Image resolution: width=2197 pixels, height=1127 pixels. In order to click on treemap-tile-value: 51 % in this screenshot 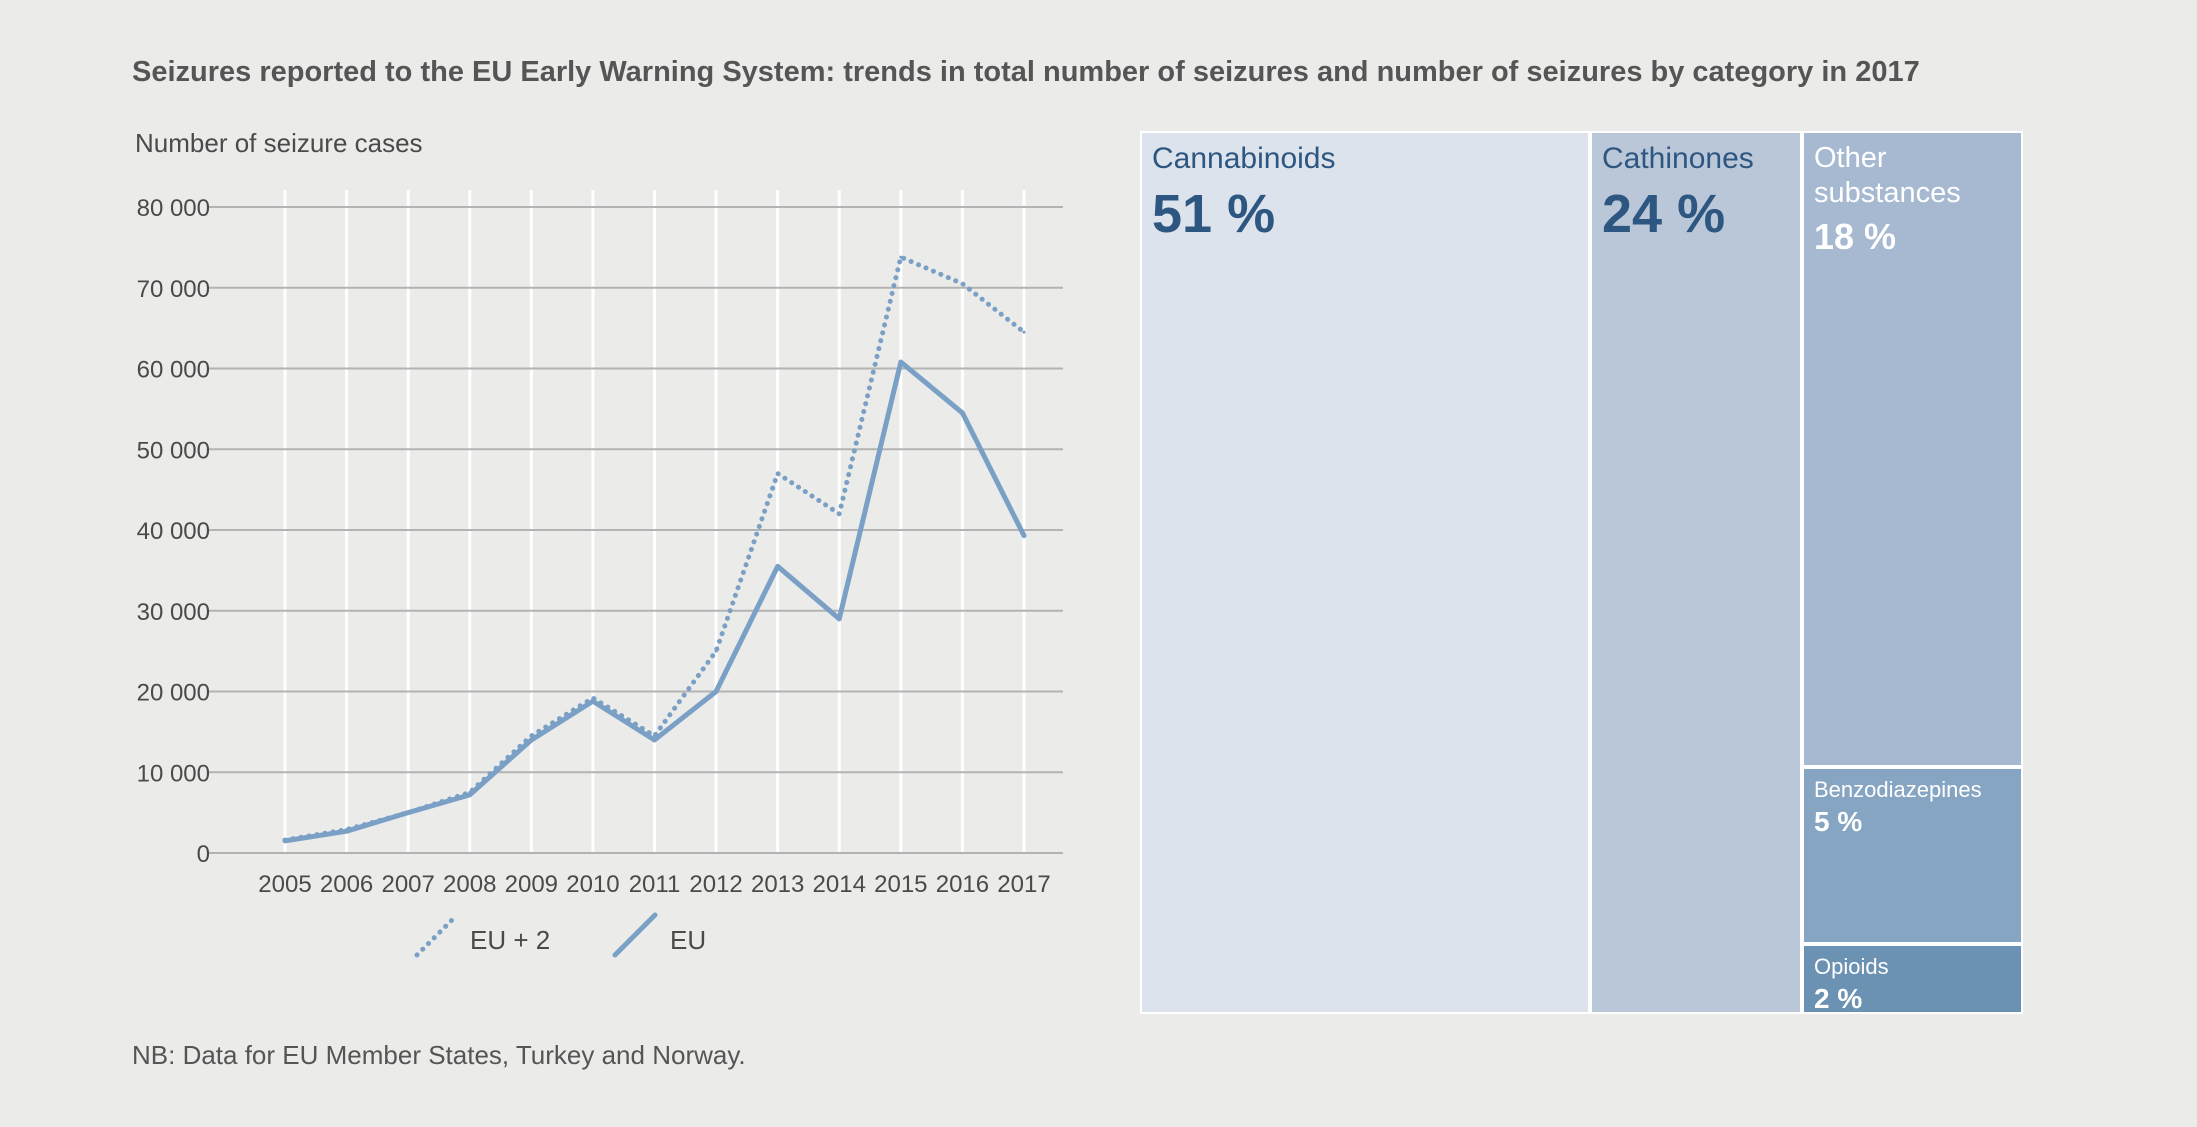, I will do `click(1214, 214)`.